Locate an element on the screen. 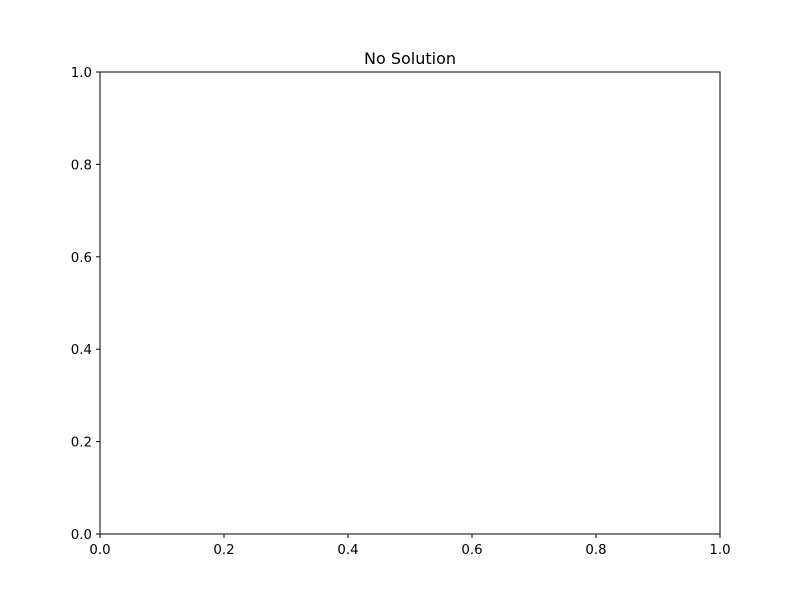  y-tick-label: 0.8 is located at coordinates (81, 165).